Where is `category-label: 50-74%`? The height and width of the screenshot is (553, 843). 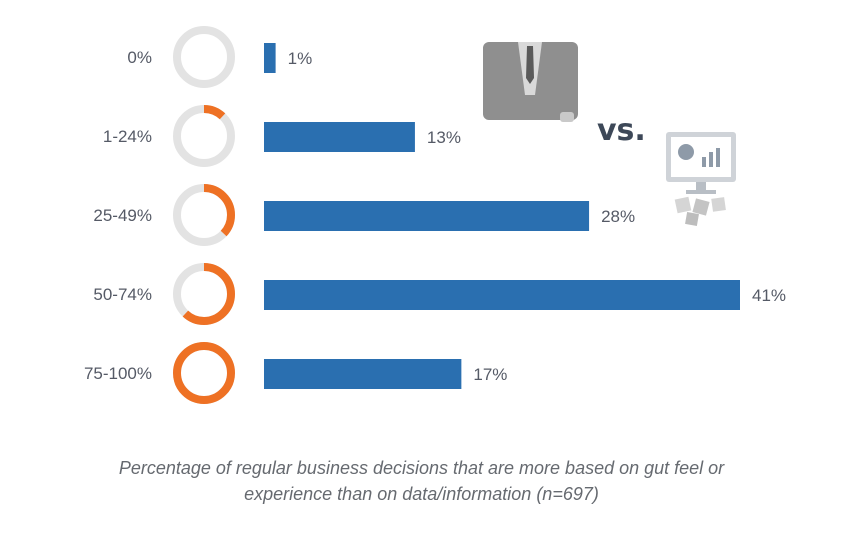
category-label: 50-74% is located at coordinates (122, 294).